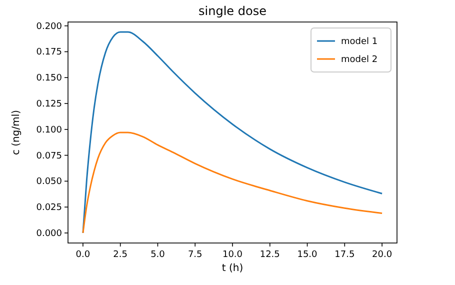 The width and height of the screenshot is (455, 285). I want to click on y-tick-label: 0.050, so click(49, 182).